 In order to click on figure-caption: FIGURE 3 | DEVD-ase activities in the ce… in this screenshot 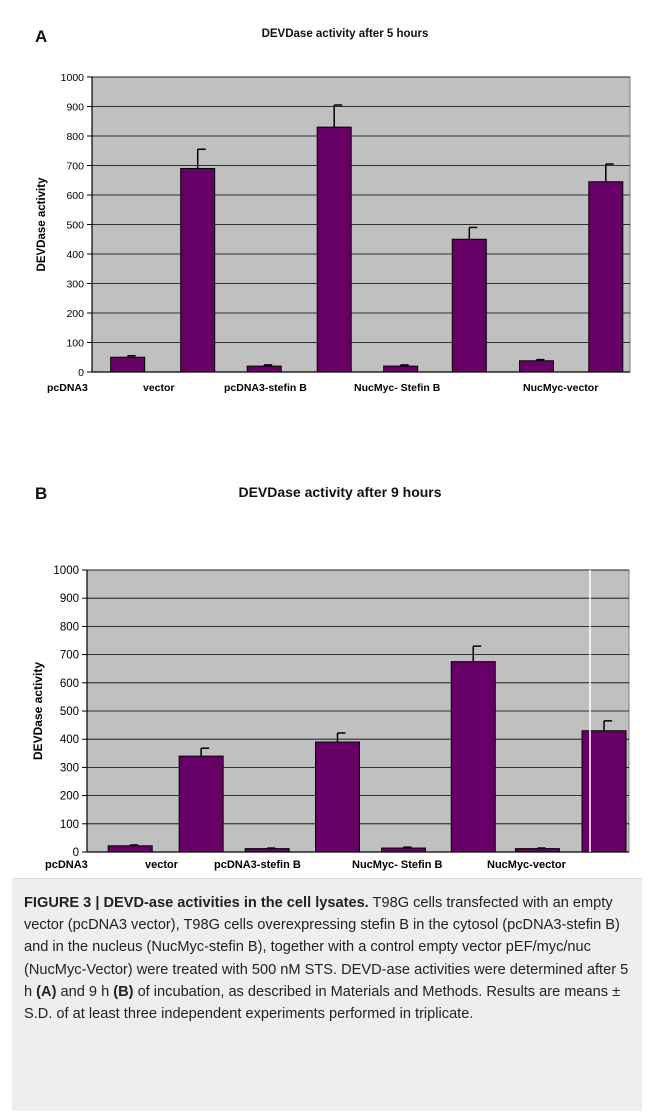, I will do `click(330, 958)`.